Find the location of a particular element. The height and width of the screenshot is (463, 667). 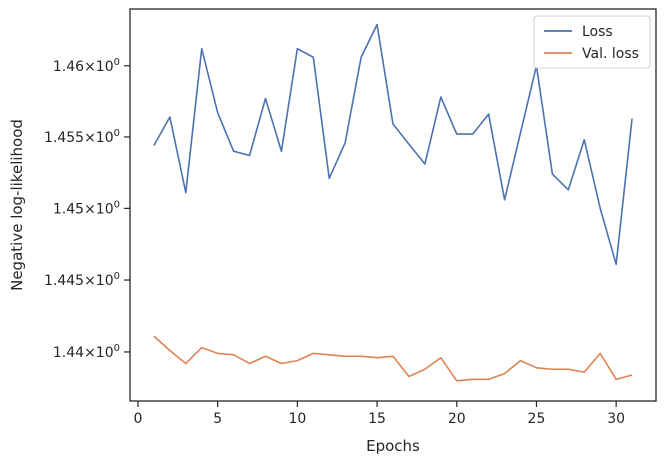

y-tick-mantissa: 1.46 is located at coordinates (68, 67).